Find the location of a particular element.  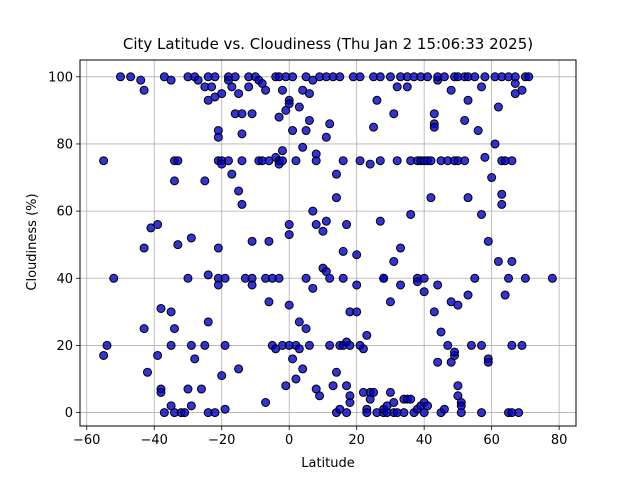

x-tick-label: 20 is located at coordinates (356, 440).